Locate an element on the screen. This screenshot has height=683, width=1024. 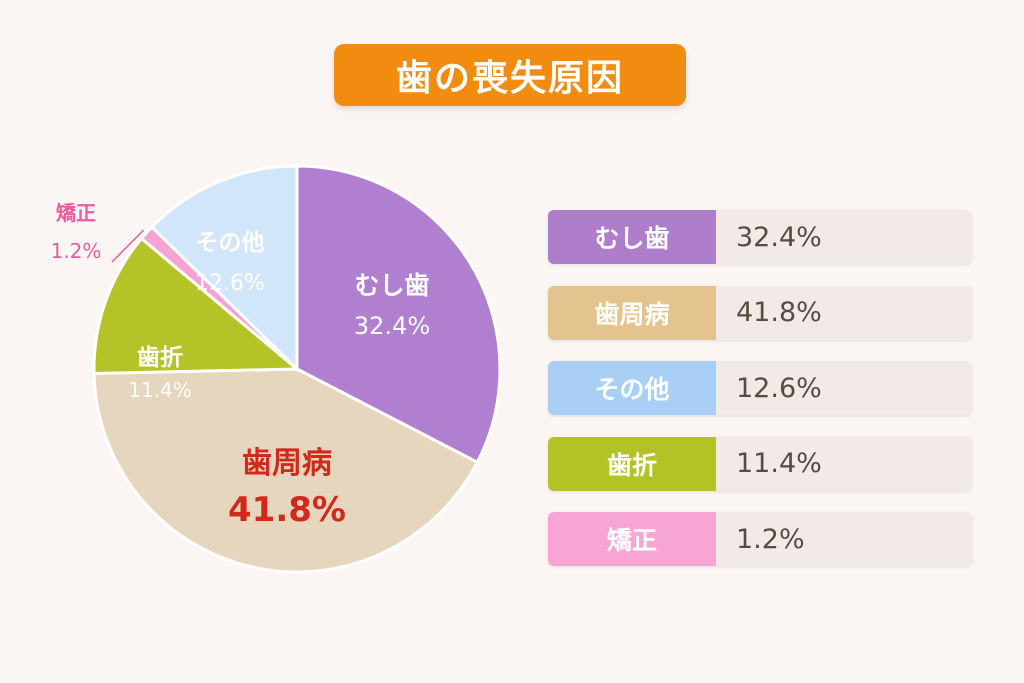
slice-cavity is located at coordinates (398, 314).